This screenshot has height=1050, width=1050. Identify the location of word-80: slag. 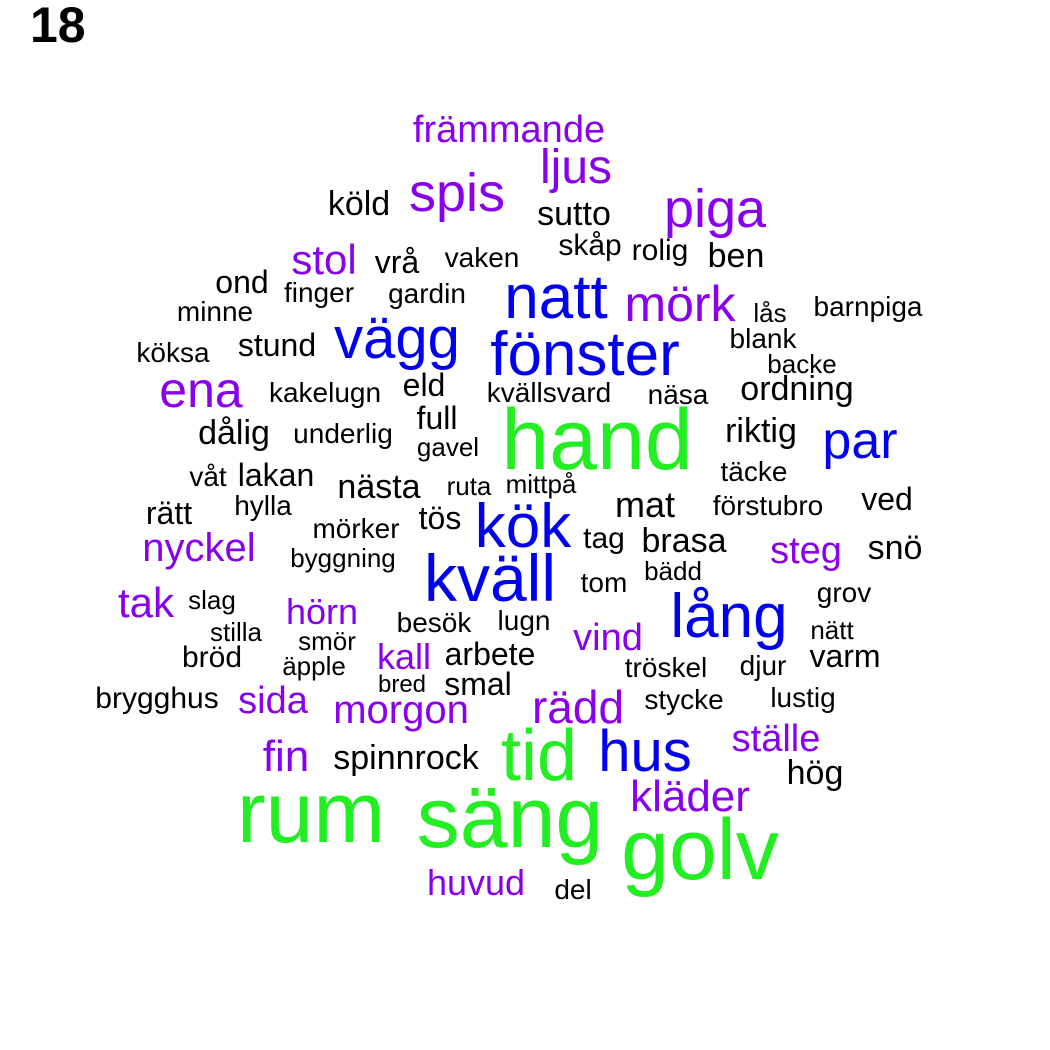
(212, 600).